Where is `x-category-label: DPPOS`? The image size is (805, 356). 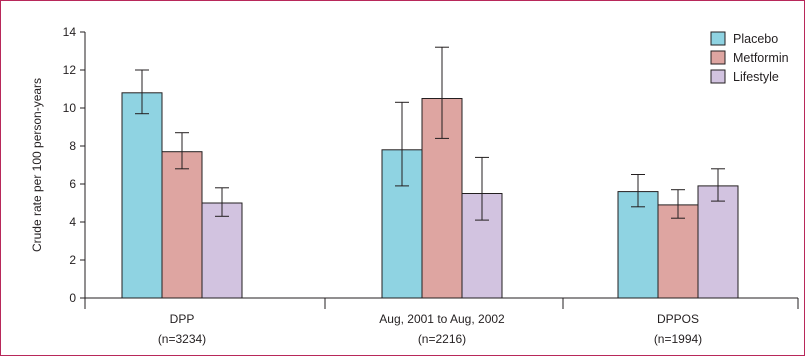 x-category-label: DPPOS is located at coordinates (678, 319).